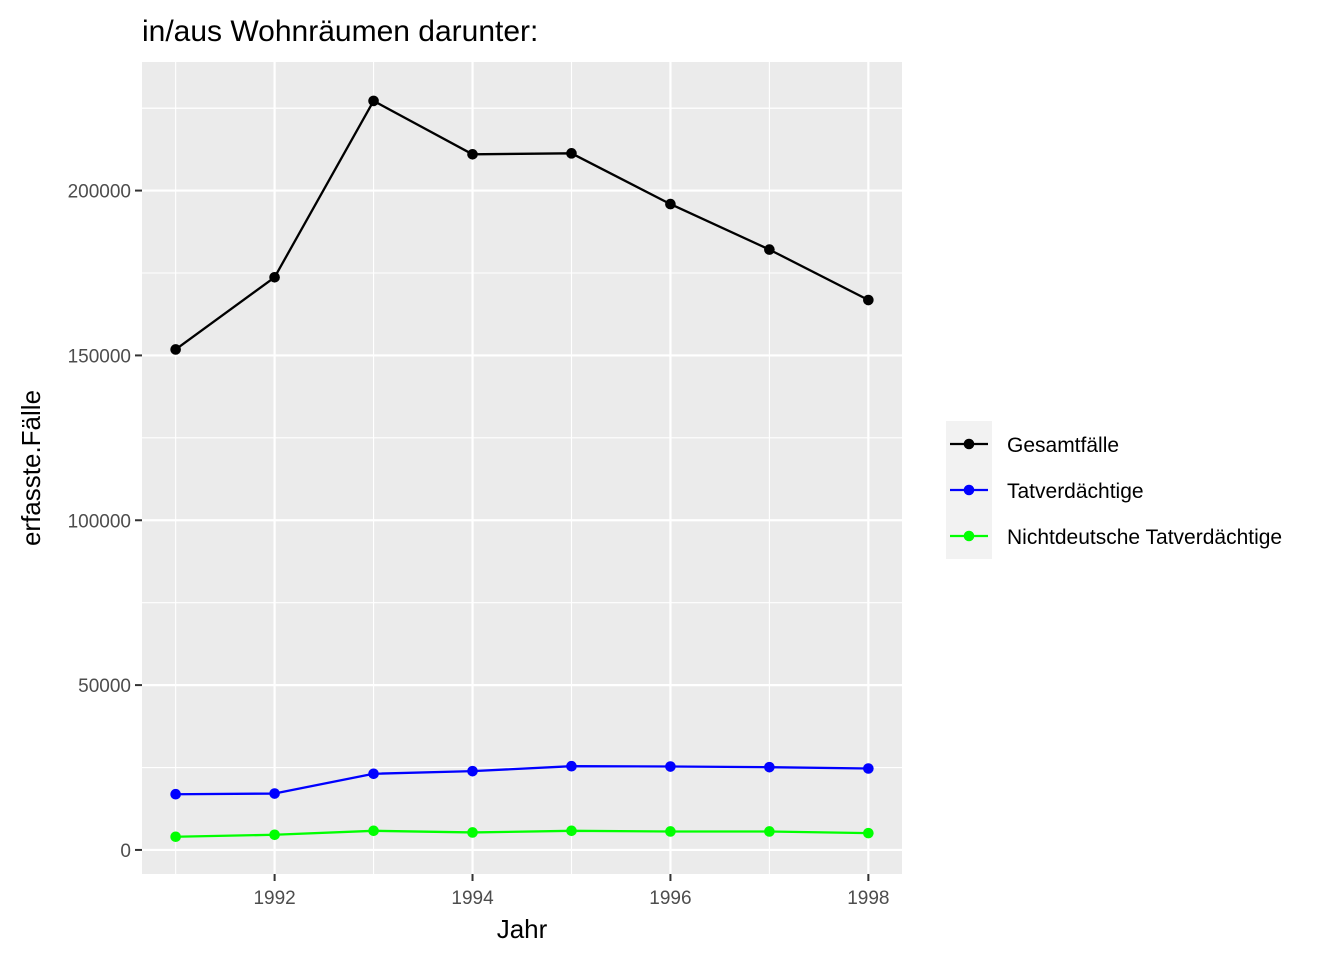 Image resolution: width=1344 pixels, height=960 pixels. I want to click on y-tick-label: 200000, so click(99, 192).